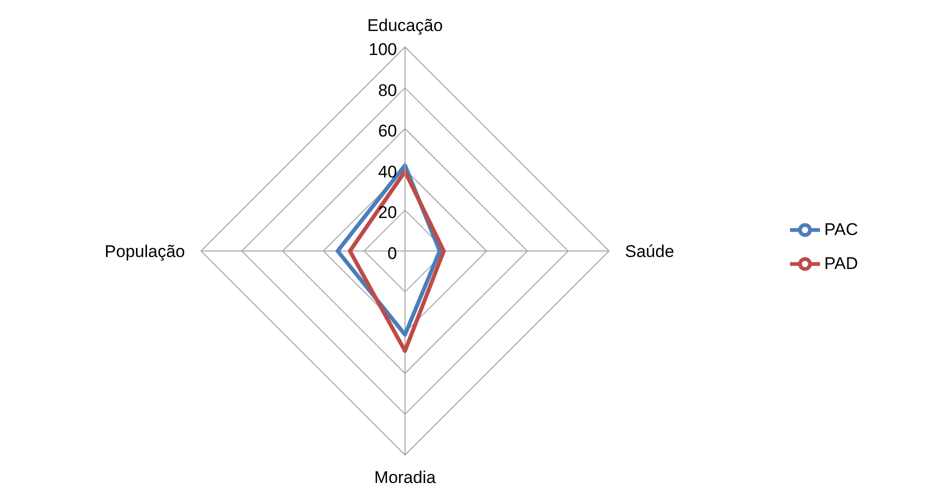 This screenshot has height=485, width=936. What do you see at coordinates (649, 252) in the screenshot?
I see `spoke-label: Saúde` at bounding box center [649, 252].